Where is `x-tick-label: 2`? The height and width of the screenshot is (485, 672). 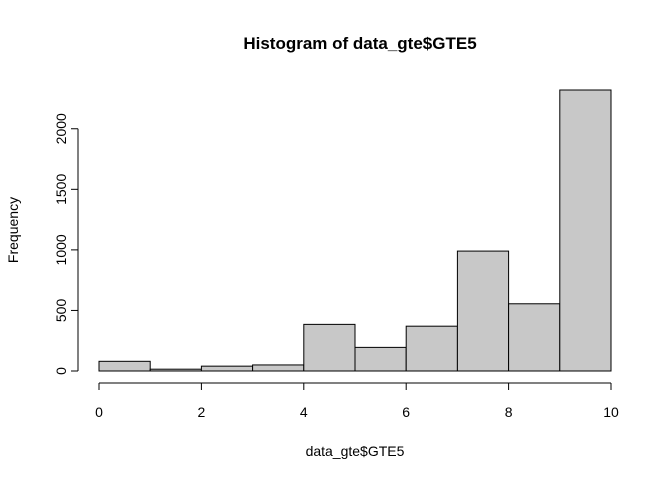
x-tick-label: 2 is located at coordinates (202, 412).